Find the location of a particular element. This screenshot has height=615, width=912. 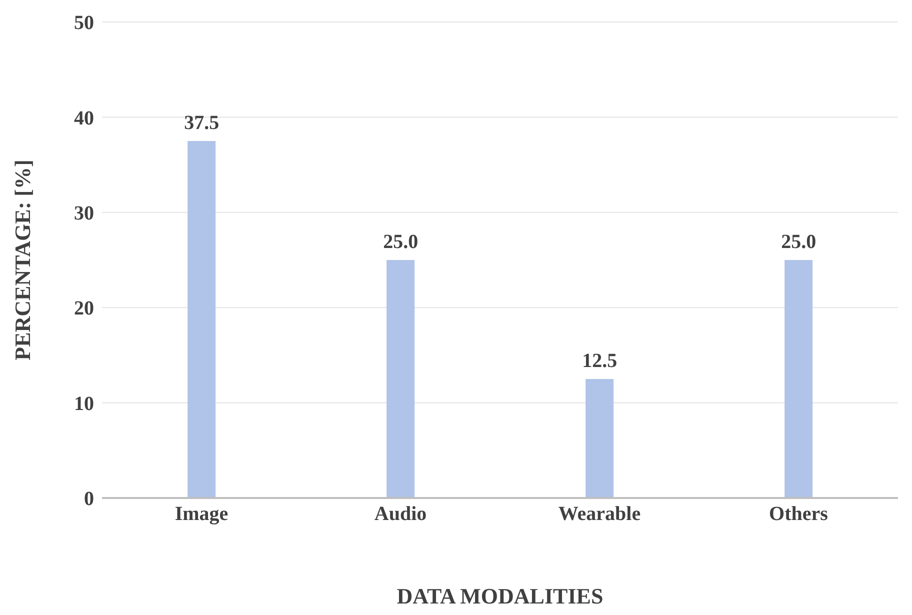

x-tick-label: Image is located at coordinates (201, 514).